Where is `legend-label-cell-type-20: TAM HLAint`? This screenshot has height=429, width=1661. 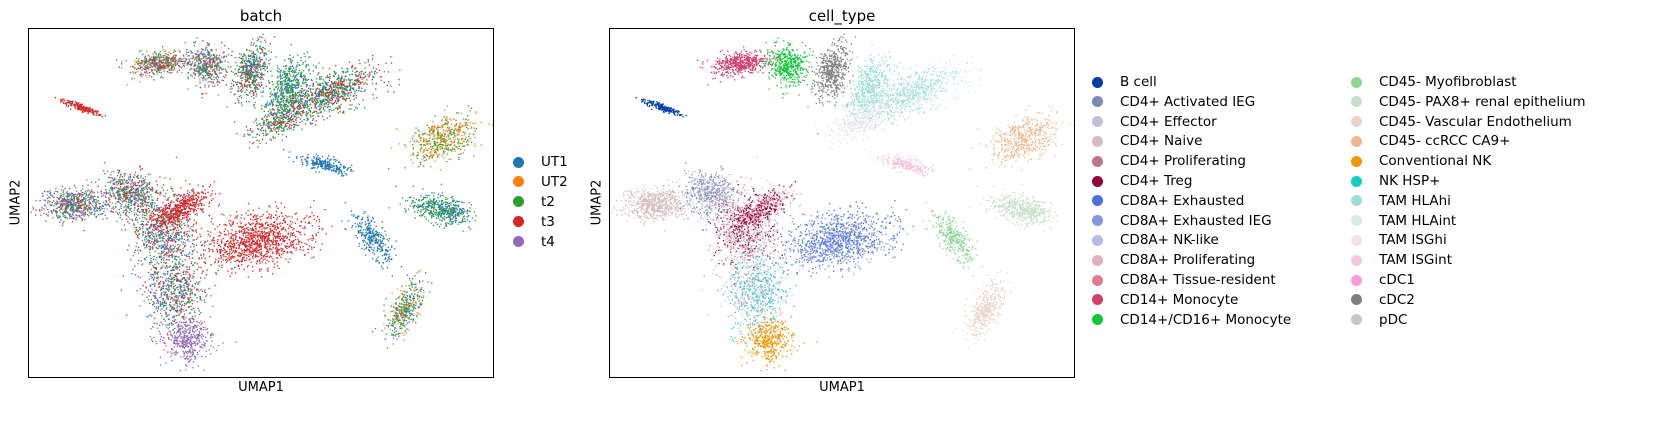 legend-label-cell-type-20: TAM HLAint is located at coordinates (1418, 220).